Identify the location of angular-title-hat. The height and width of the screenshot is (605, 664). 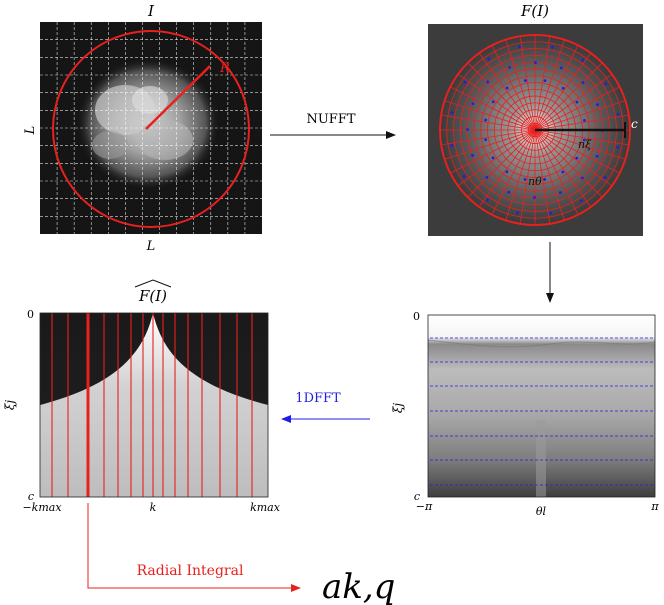
(153, 283).